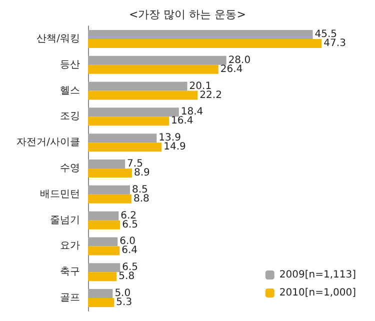  What do you see at coordinates (140, 190) in the screenshot?
I see `data-label: 8.5` at bounding box center [140, 190].